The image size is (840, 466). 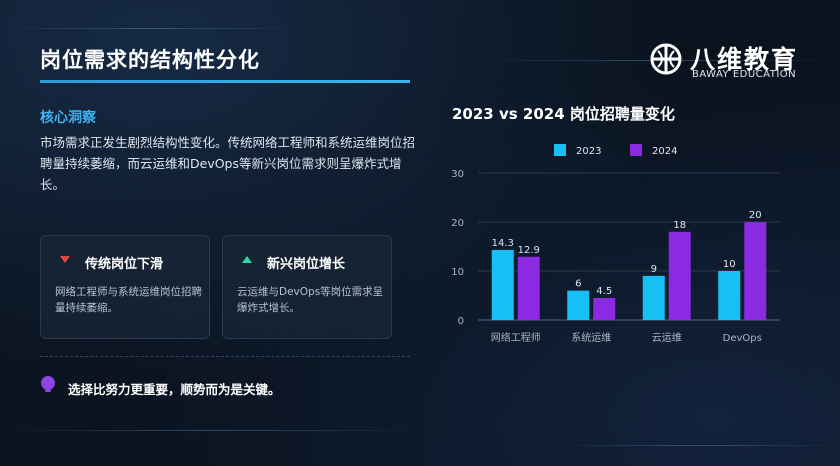 What do you see at coordinates (588, 151) in the screenshot?
I see `legend-label: 2023` at bounding box center [588, 151].